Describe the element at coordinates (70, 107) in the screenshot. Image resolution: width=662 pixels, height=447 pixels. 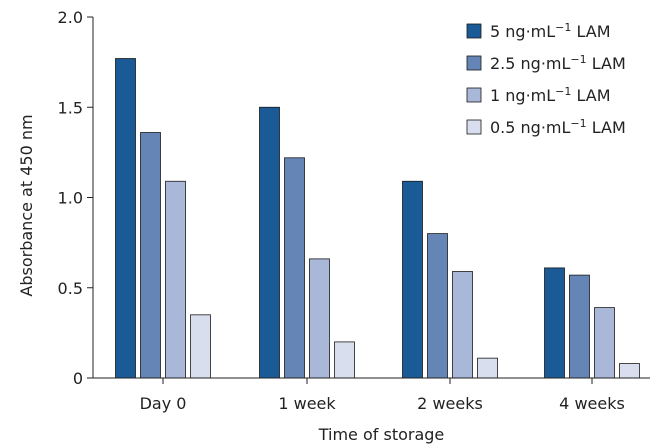
I see `y-tick-label: 1.5` at that location.